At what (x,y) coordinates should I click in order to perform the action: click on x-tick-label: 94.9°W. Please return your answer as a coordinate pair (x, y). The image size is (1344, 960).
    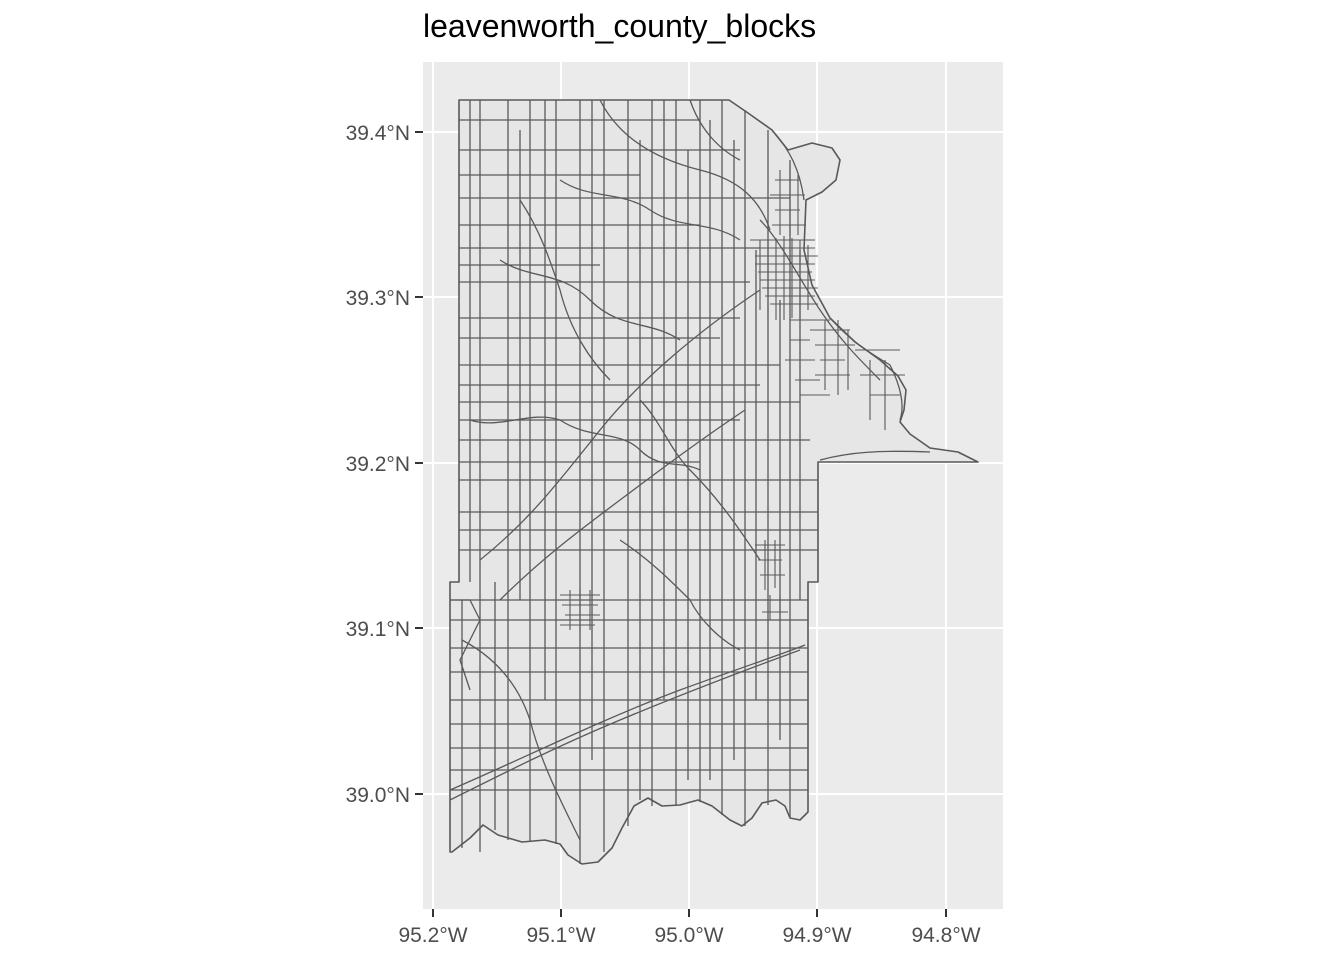
    Looking at the image, I should click on (816, 935).